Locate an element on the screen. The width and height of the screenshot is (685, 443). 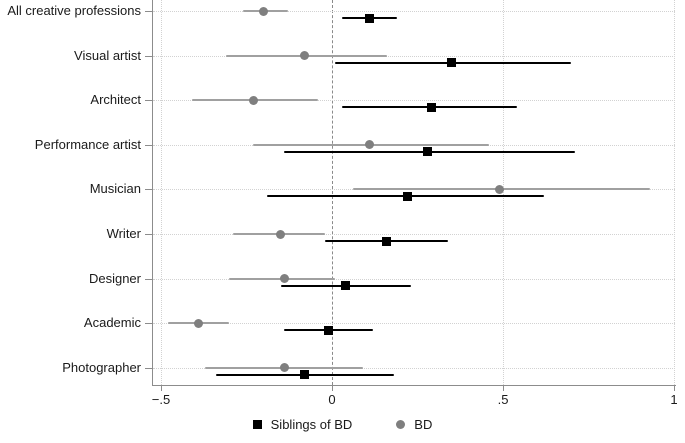
category-label: Architect is located at coordinates (115, 100).